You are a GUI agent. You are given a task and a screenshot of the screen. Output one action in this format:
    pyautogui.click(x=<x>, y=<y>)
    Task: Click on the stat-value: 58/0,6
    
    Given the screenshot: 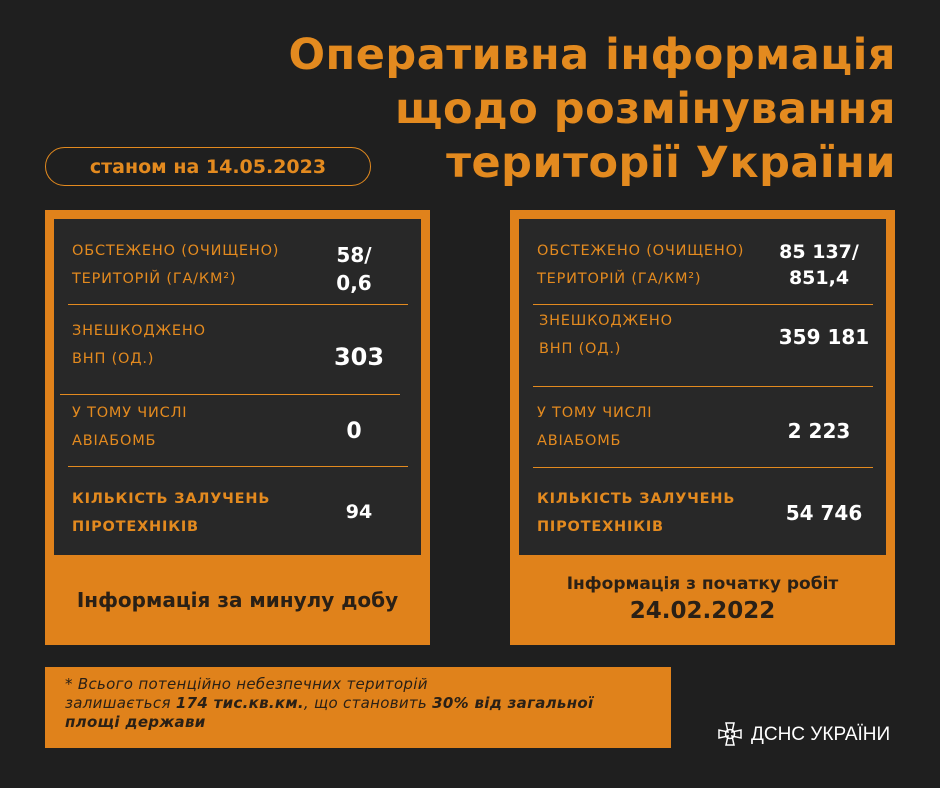 What is the action you would take?
    pyautogui.click(x=354, y=269)
    